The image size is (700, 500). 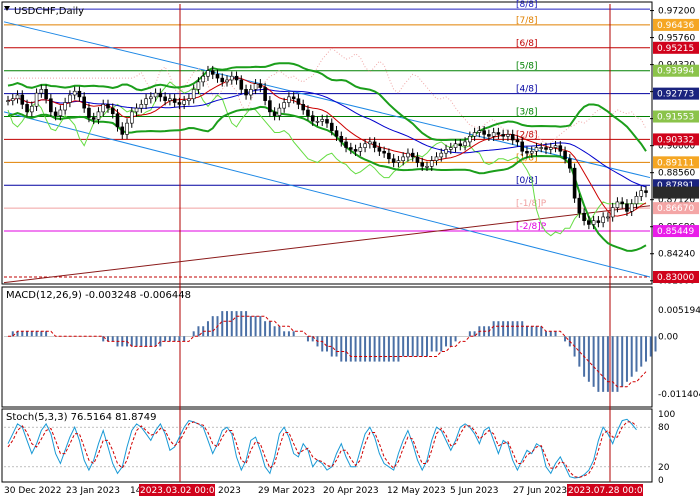 I want to click on murrey-label: [7/8], so click(x=527, y=21).